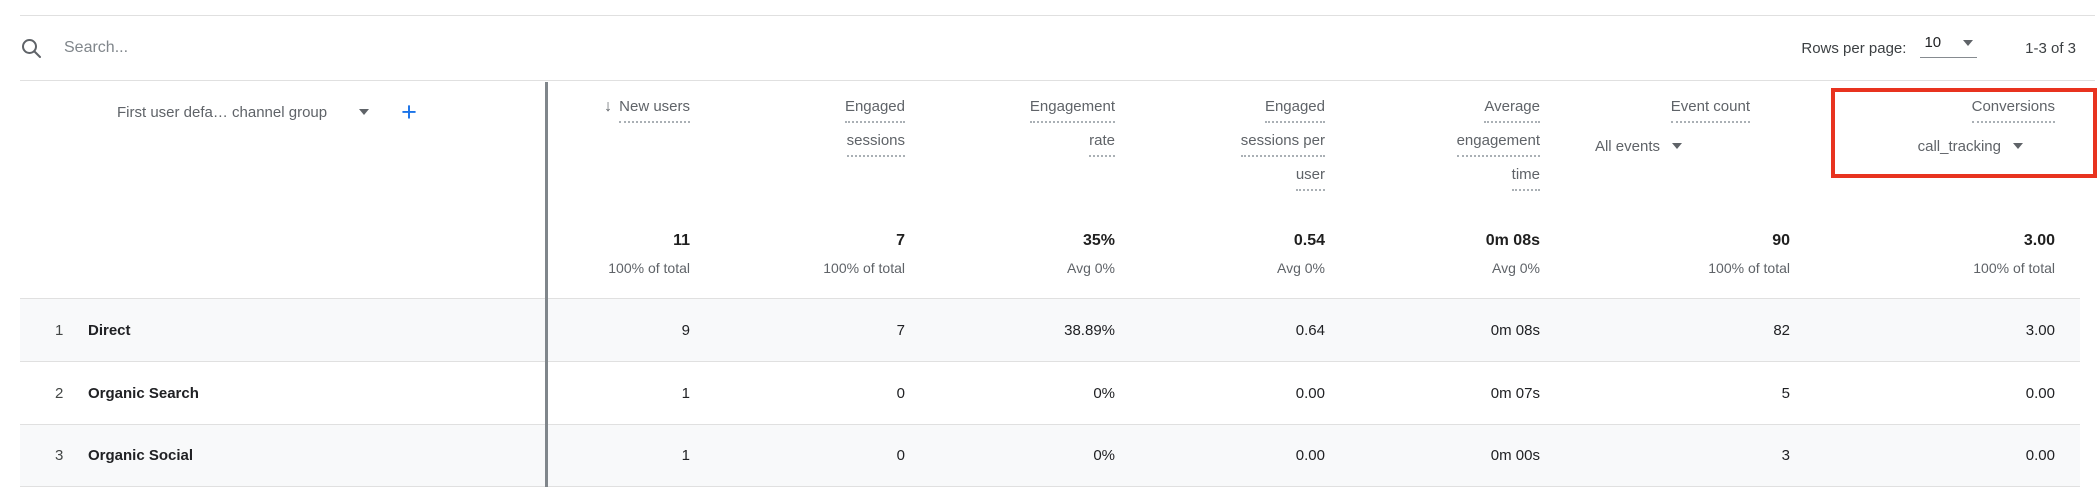 This screenshot has height=500, width=2100. Describe the element at coordinates (649, 254) in the screenshot. I see `total-new-users: 11 100% of total` at that location.